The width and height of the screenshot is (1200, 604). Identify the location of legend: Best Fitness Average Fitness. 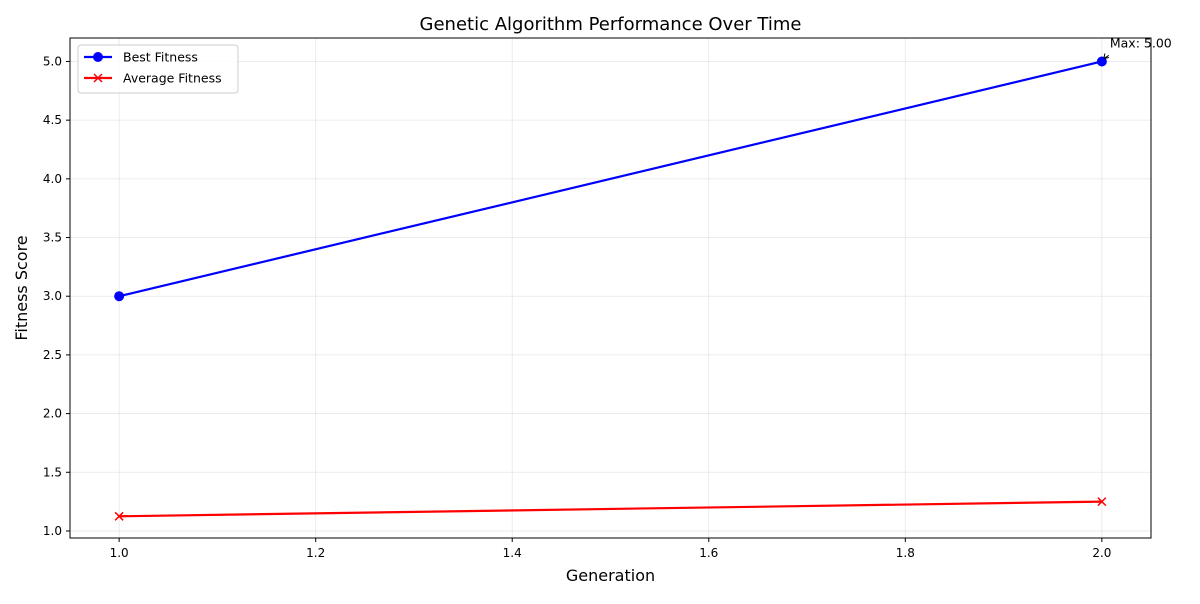
(158, 69).